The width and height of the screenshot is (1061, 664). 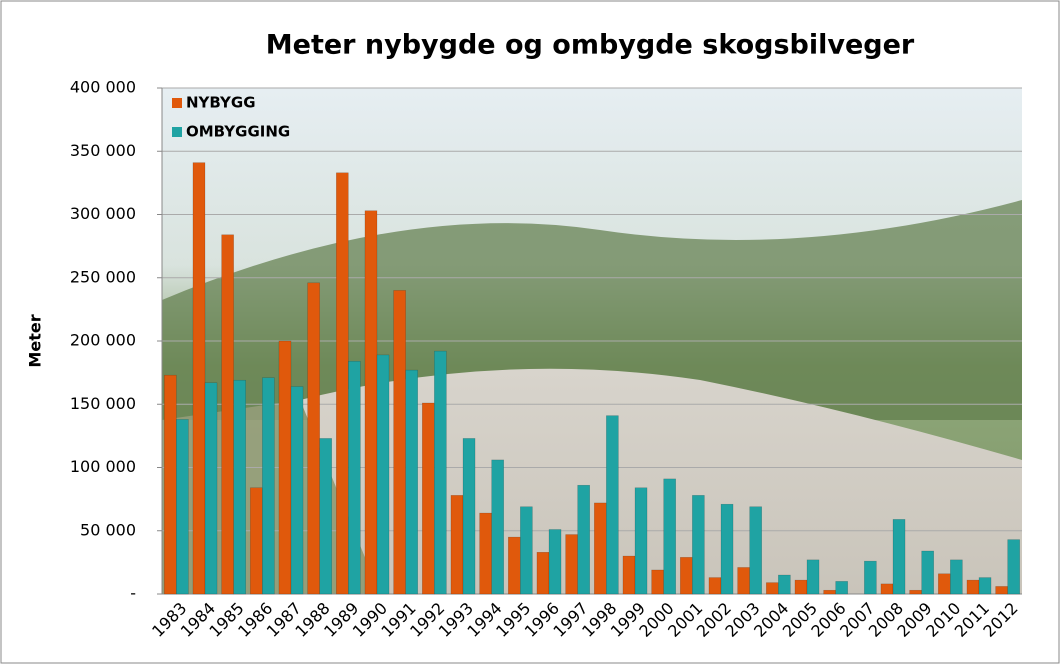 What do you see at coordinates (103, 403) in the screenshot?
I see `y-tick-label: 150 000` at bounding box center [103, 403].